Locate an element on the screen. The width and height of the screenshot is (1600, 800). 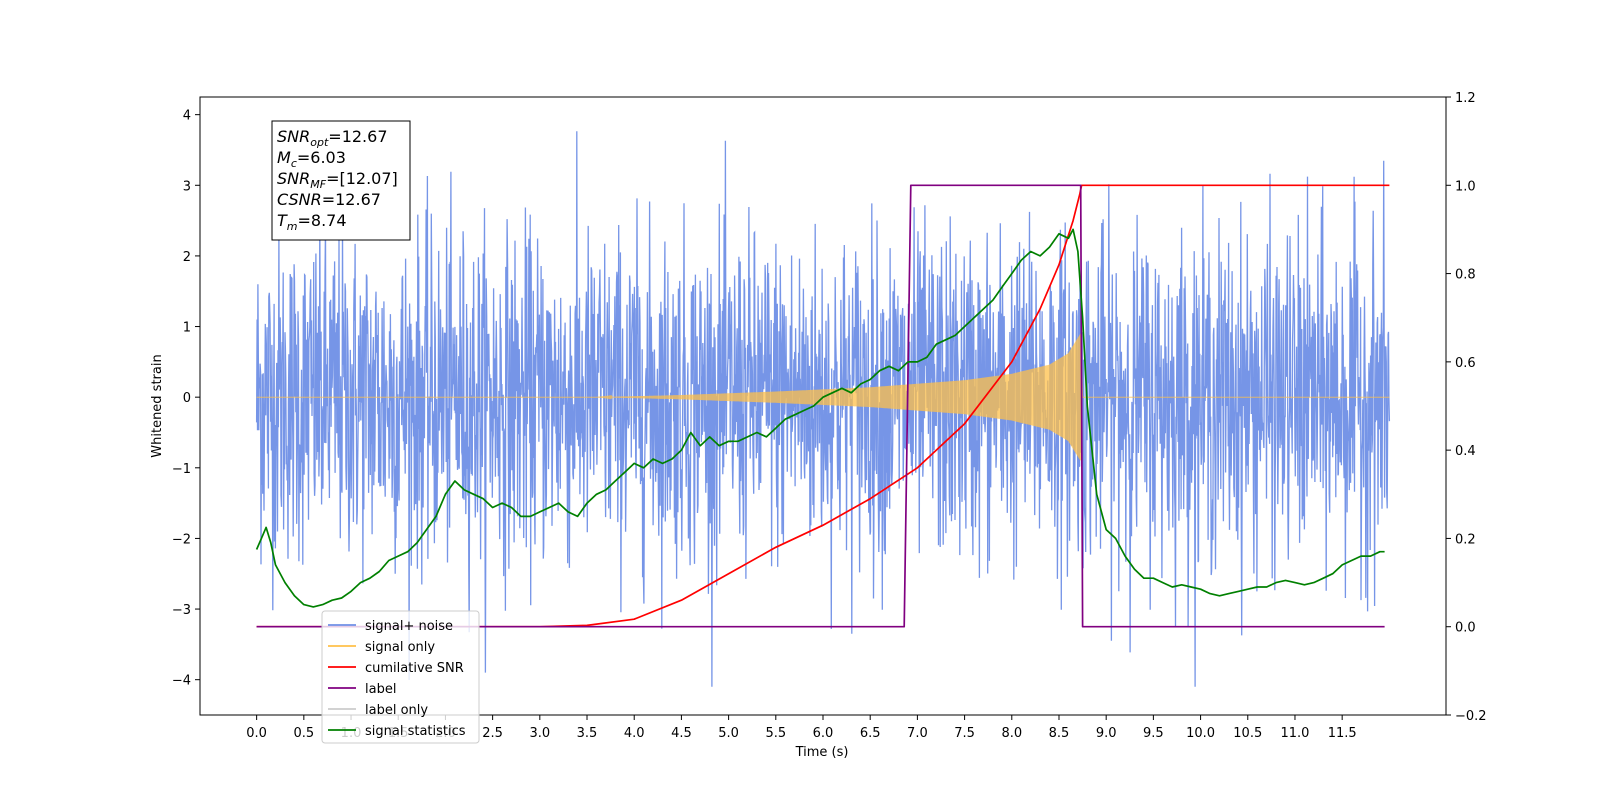
y-right-tick-label: 0.6 is located at coordinates (1465, 363).